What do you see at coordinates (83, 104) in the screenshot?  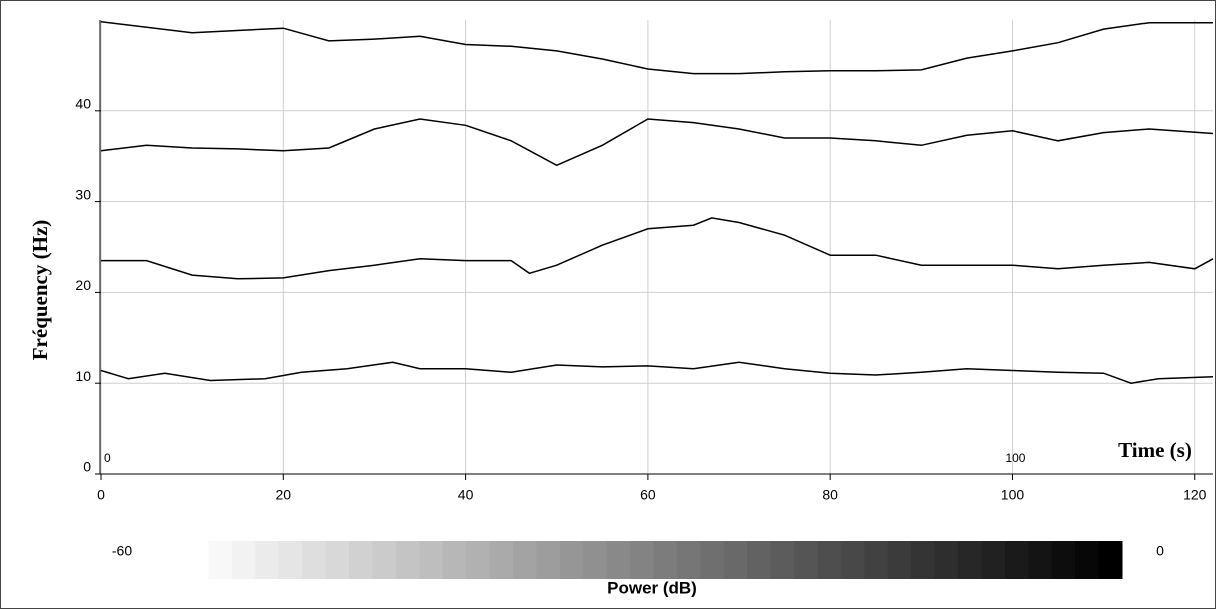 I see `y-tick-label: 40` at bounding box center [83, 104].